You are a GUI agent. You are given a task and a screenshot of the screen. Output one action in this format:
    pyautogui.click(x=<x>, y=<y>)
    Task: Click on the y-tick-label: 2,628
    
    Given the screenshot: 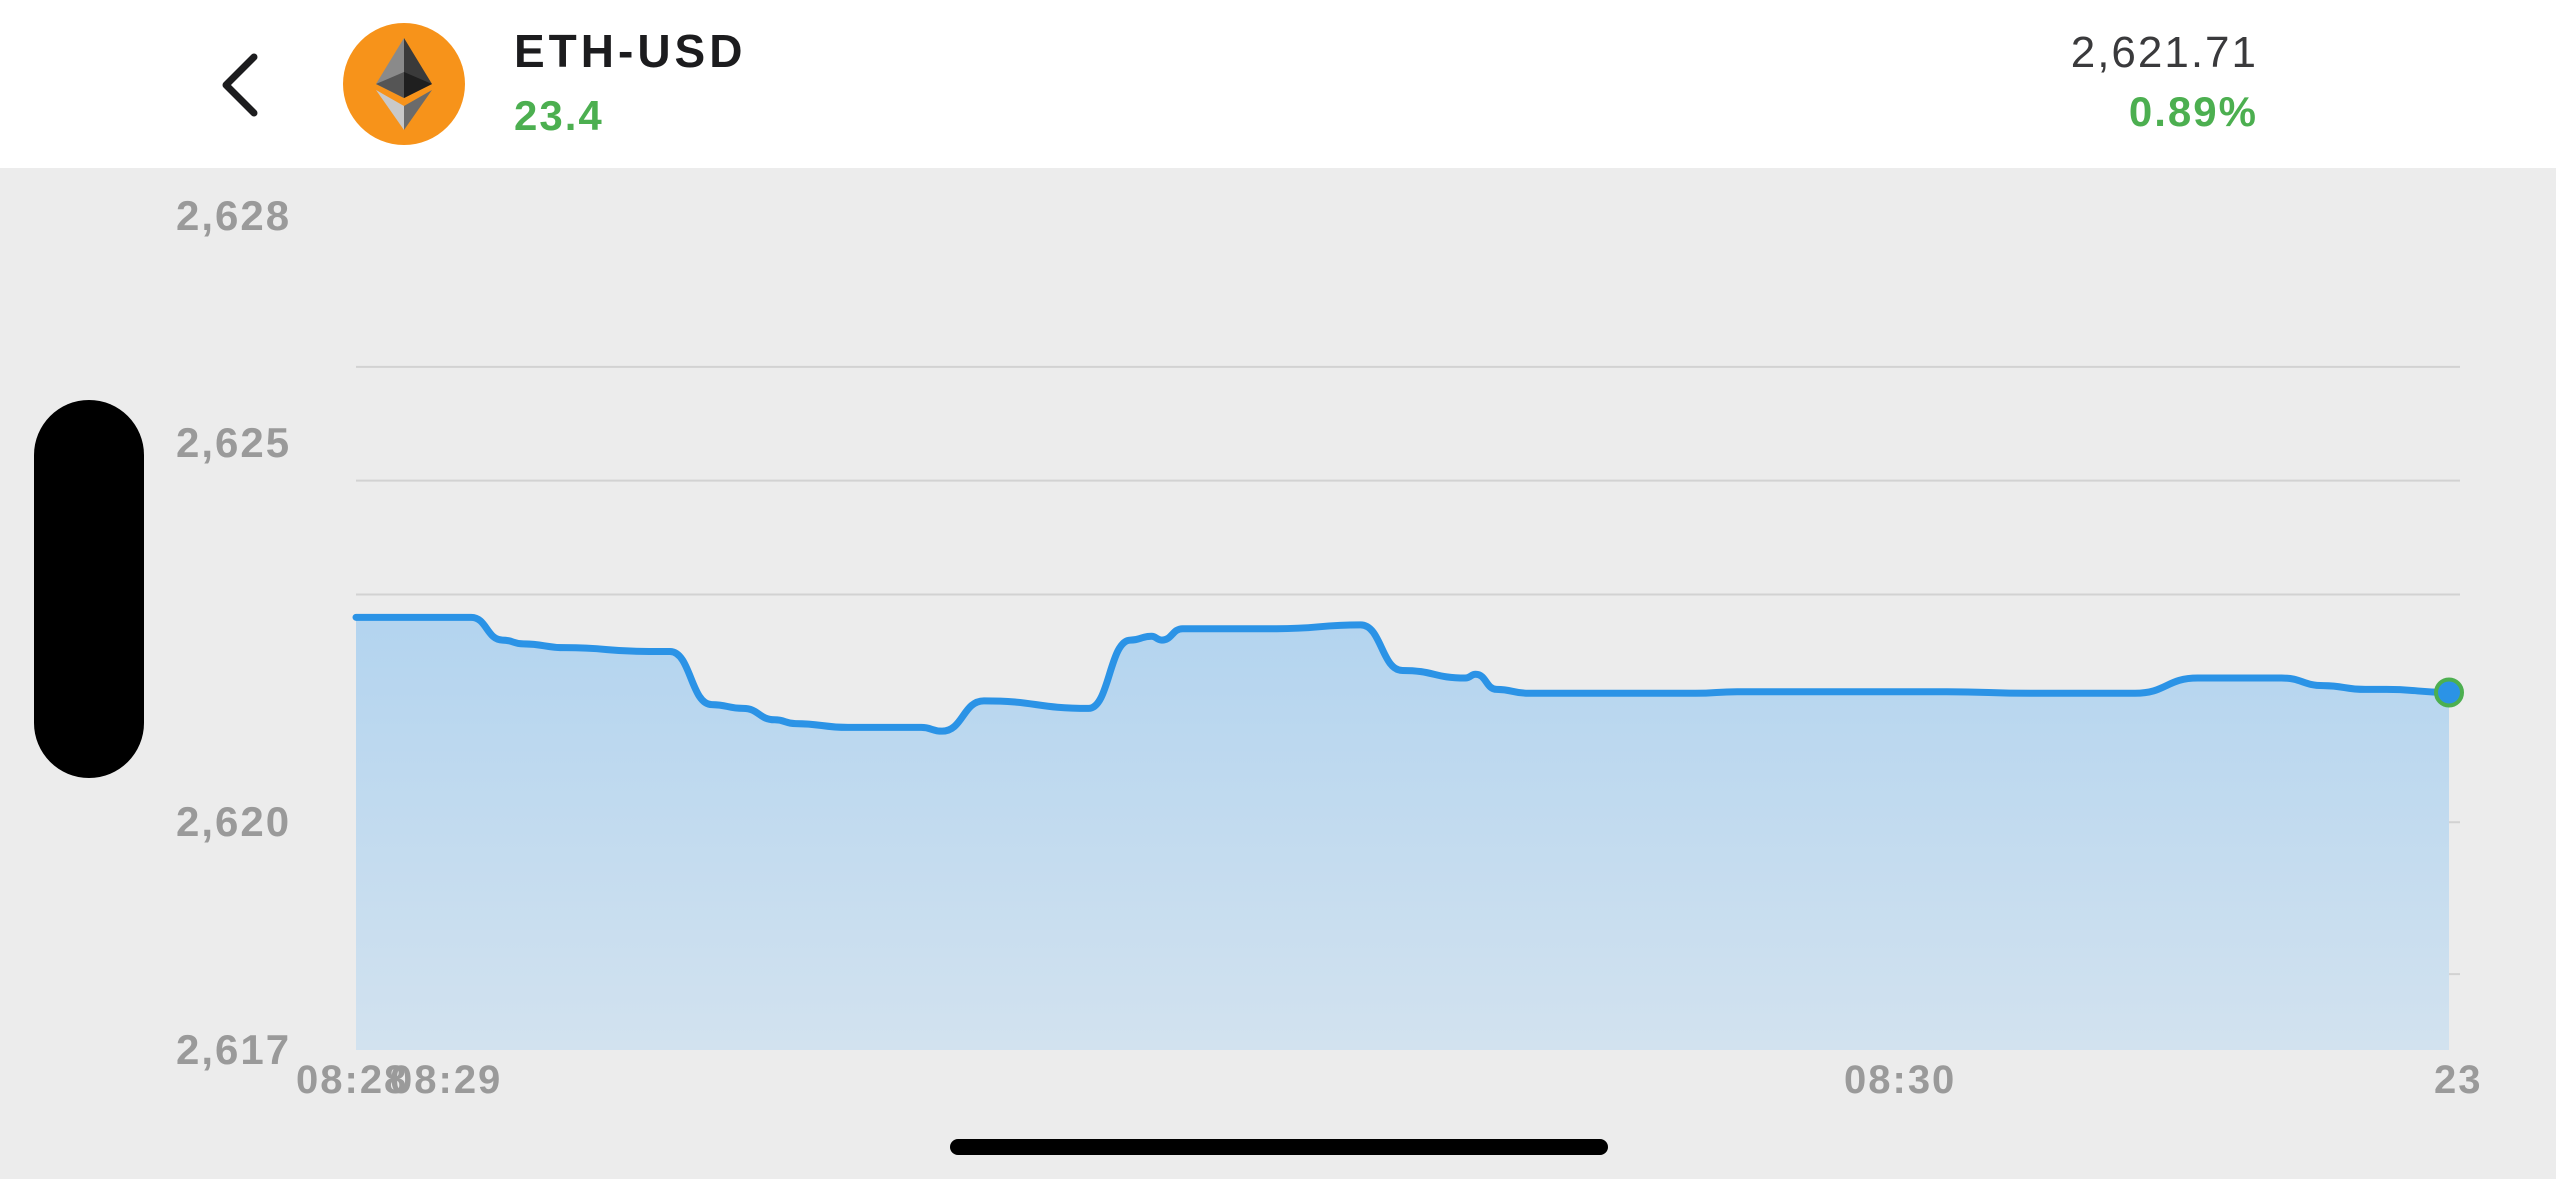 What is the action you would take?
    pyautogui.click(x=233, y=215)
    